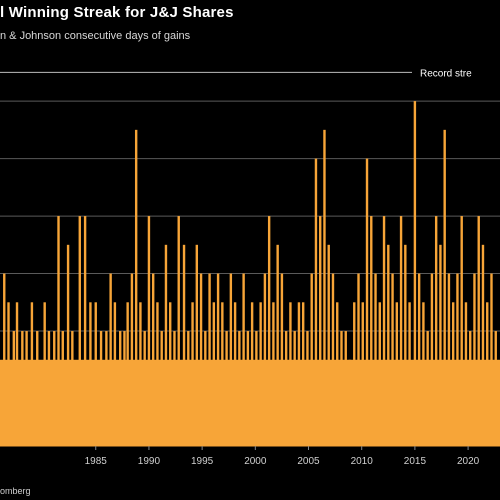 Image resolution: width=500 pixels, height=500 pixels. What do you see at coordinates (308, 461) in the screenshot?
I see `x-tick-label-2005: 2005` at bounding box center [308, 461].